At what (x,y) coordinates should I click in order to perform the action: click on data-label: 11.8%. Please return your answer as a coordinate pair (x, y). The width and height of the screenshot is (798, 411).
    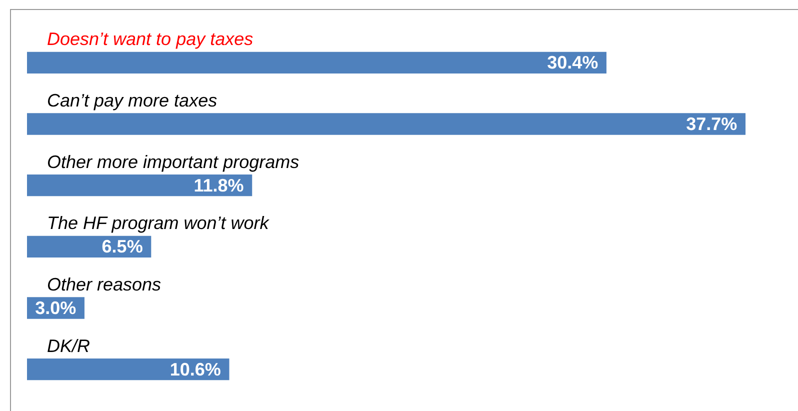
    Looking at the image, I should click on (219, 185).